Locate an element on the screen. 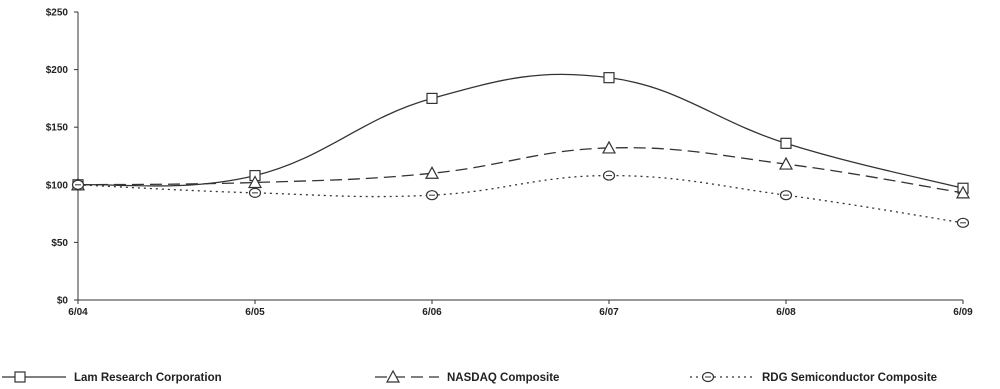  series-rdg-semiconductor-composite is located at coordinates (520, 199).